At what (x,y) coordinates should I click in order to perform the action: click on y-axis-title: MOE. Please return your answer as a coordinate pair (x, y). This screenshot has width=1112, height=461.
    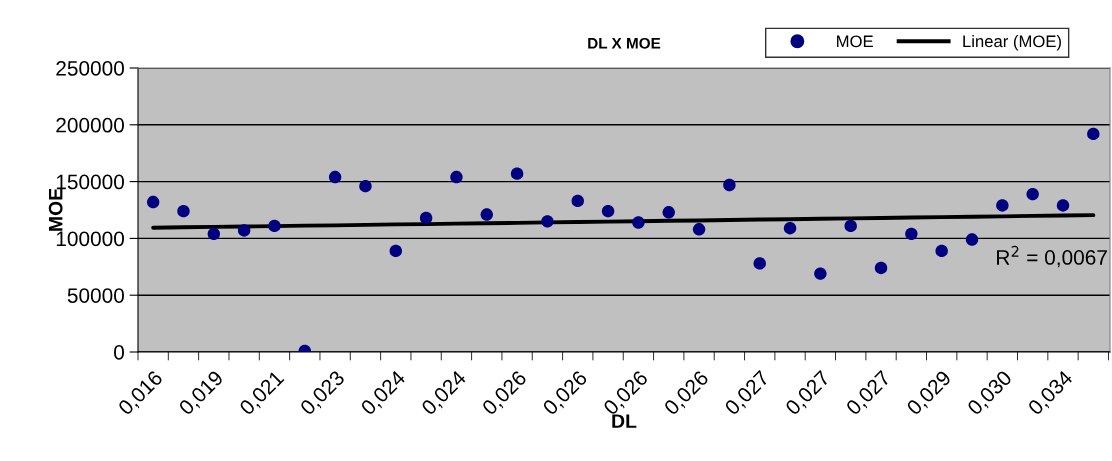
    Looking at the image, I should click on (55, 209).